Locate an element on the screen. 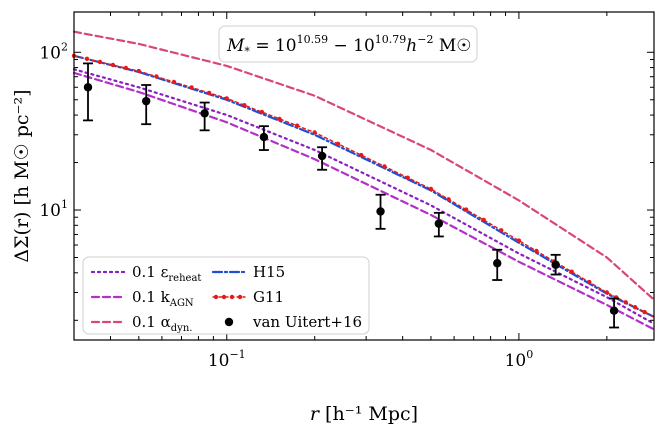  annotation-text: M* = 1010.59 − 1010.79h−2 M☉ is located at coordinates (349, 45).